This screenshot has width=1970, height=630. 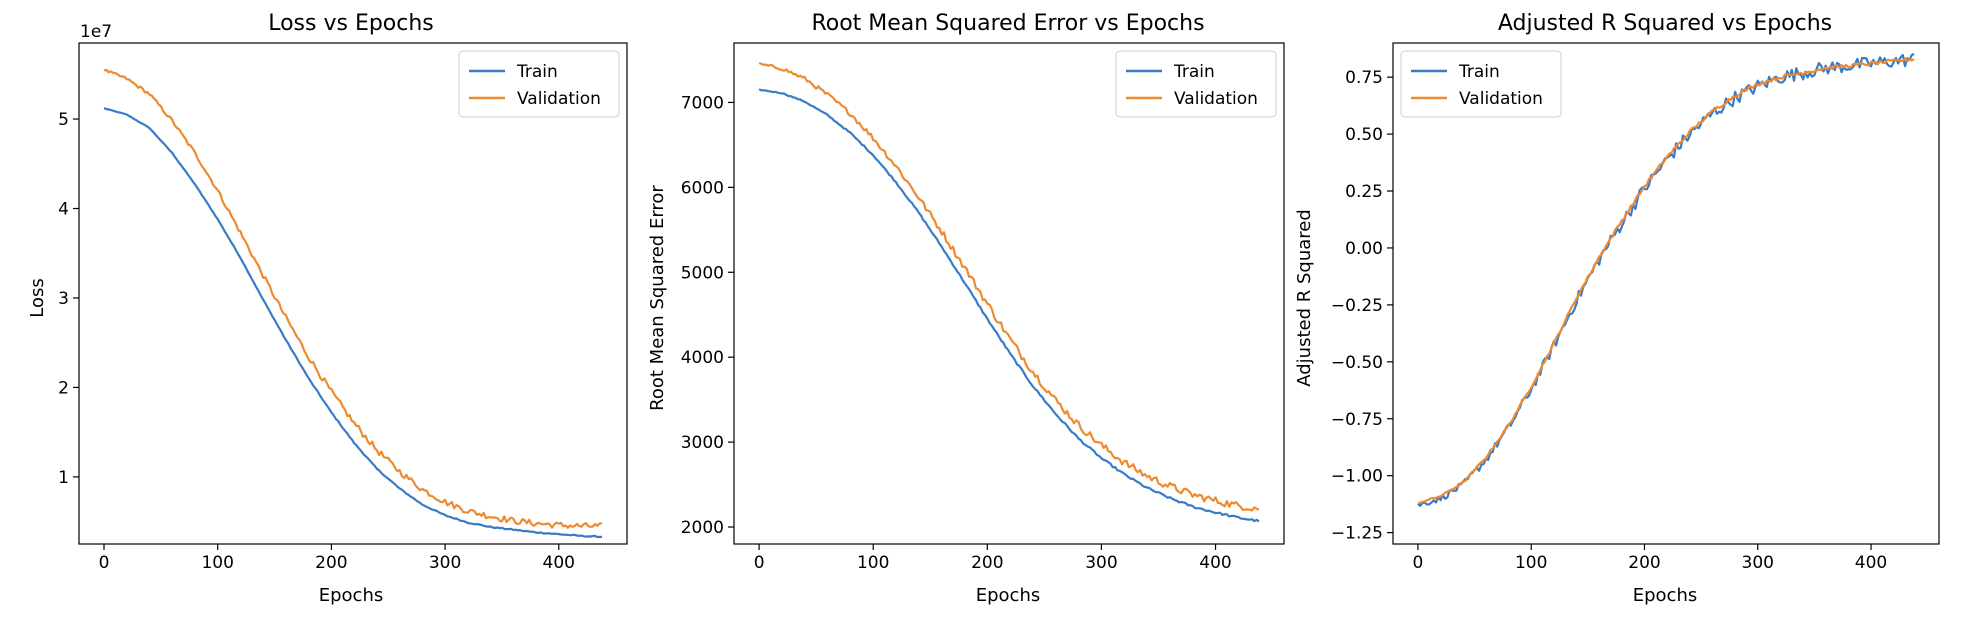 I want to click on y-tick-label: 0.50, so click(x=1364, y=135).